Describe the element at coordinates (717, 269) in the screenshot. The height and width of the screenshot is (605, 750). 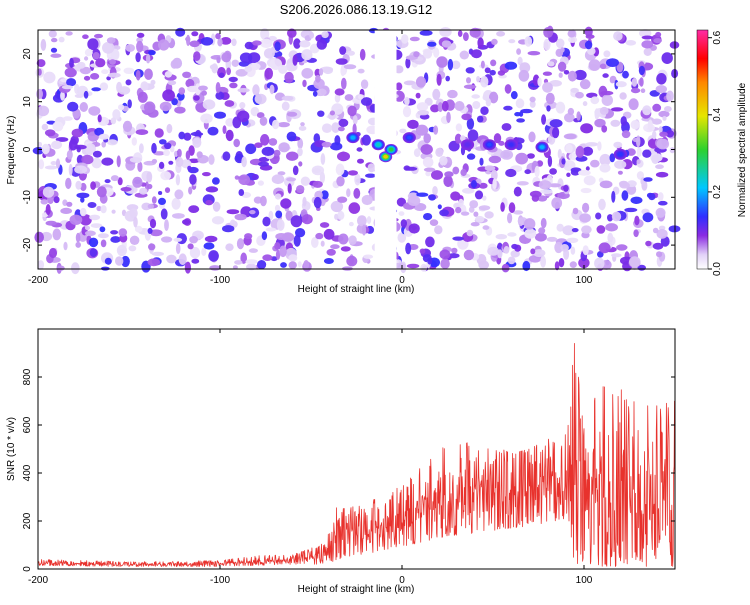
I see `colorbar-tick-label: 0.0` at that location.